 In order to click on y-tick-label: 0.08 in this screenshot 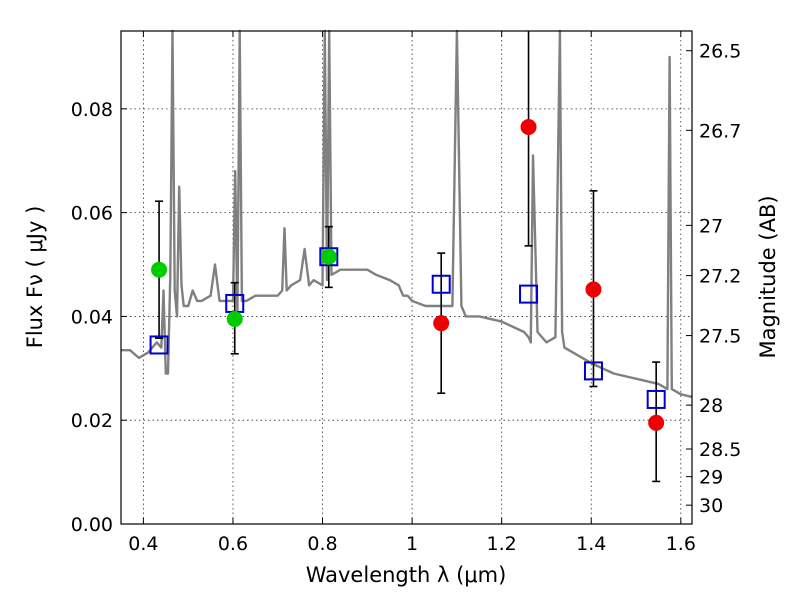, I will do `click(92, 110)`.